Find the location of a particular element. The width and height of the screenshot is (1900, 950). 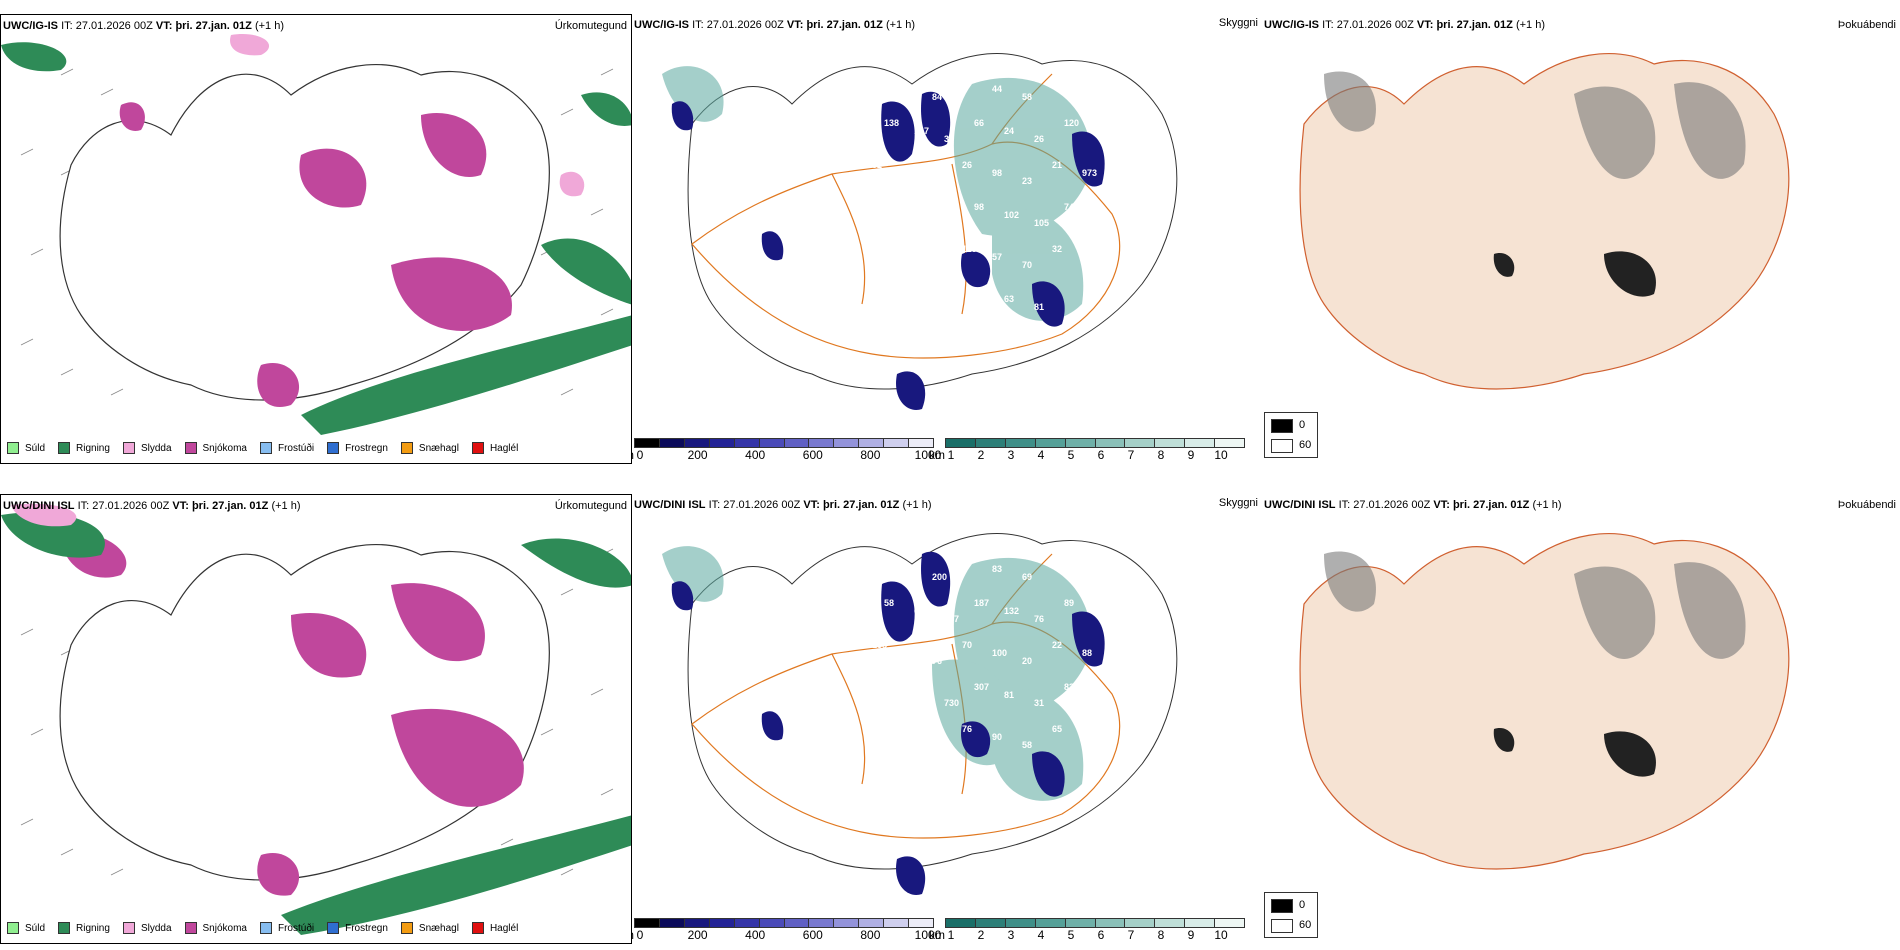

snow-depth-label: 20 is located at coordinates (1027, 661).